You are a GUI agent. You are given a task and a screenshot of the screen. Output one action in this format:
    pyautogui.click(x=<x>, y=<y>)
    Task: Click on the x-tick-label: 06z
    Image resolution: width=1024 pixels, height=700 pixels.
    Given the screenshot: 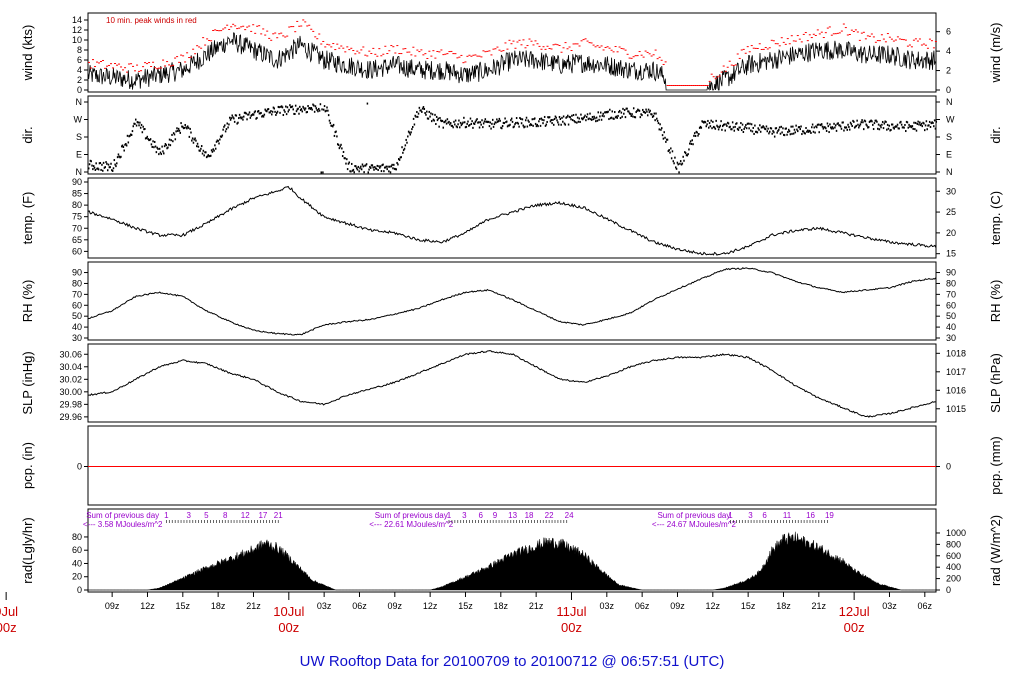 What is the action you would take?
    pyautogui.click(x=359, y=606)
    